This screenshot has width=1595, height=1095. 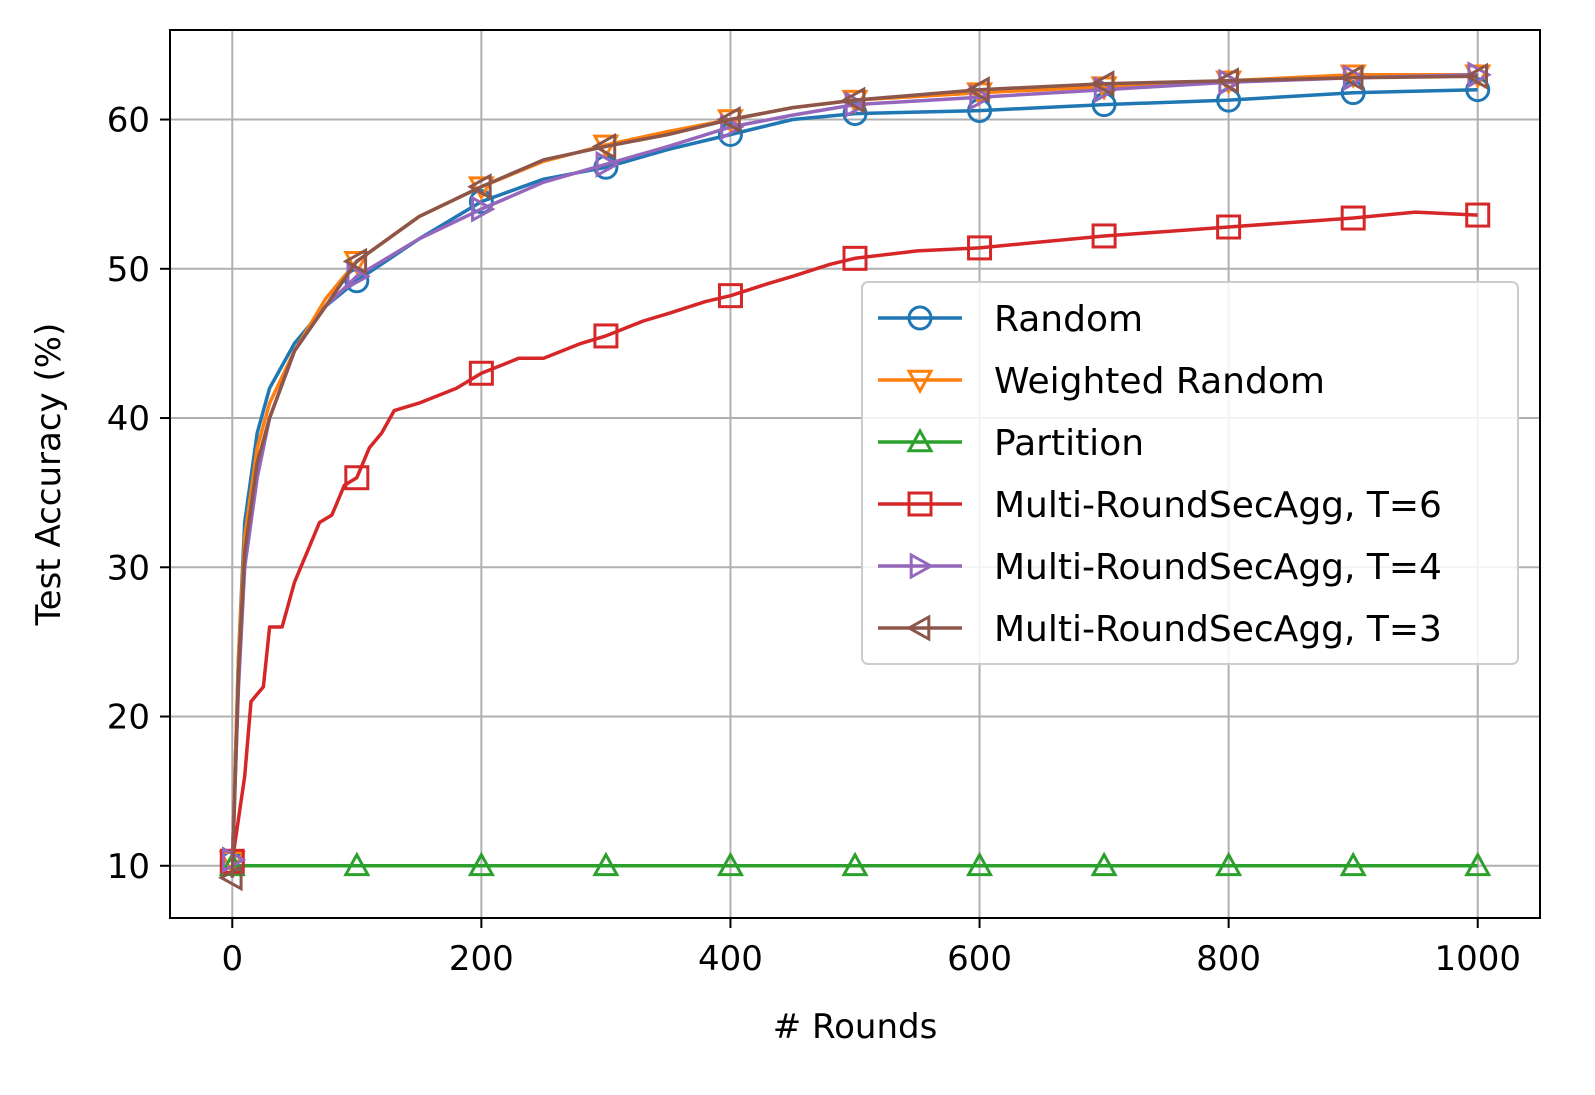 What do you see at coordinates (128, 867) in the screenshot?
I see `y-tick-label: 10` at bounding box center [128, 867].